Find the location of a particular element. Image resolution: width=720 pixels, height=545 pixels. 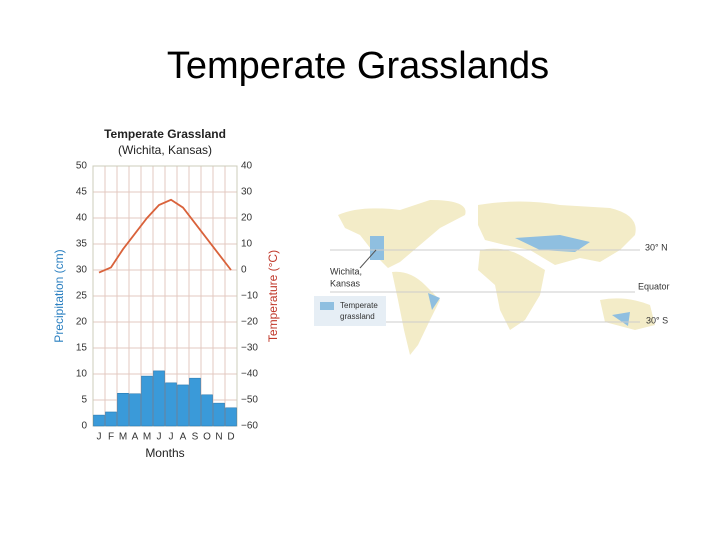

line is located at coordinates (165, 236).